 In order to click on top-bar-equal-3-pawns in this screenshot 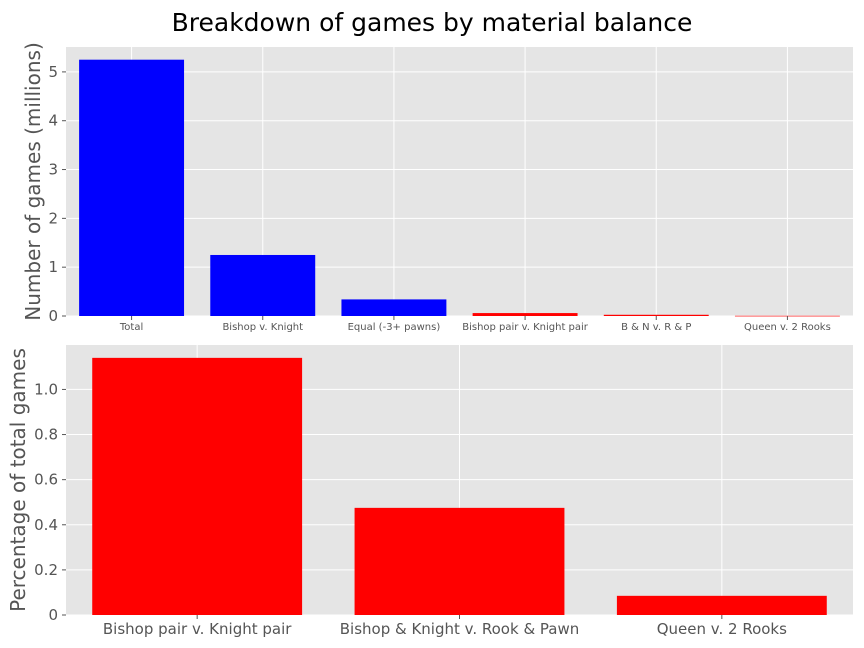, I will do `click(394, 307)`.